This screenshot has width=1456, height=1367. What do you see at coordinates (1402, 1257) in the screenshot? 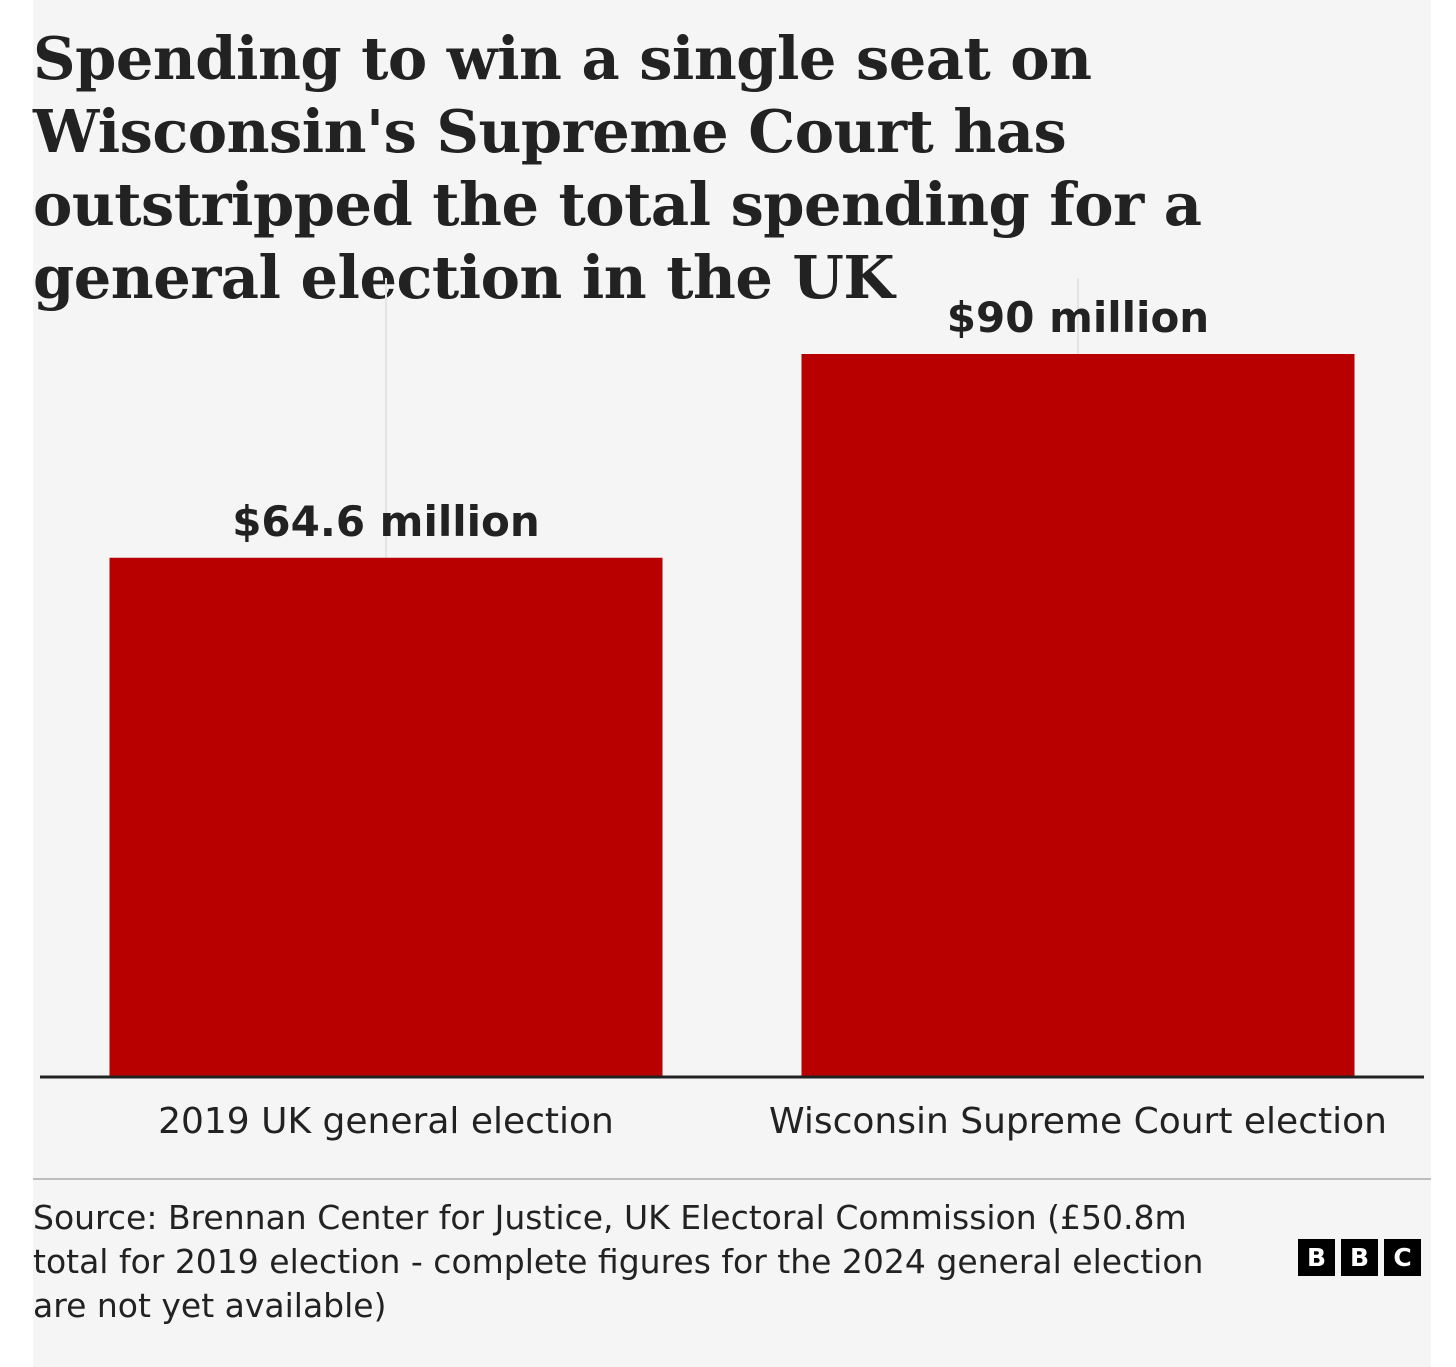
I see `bbc-logo-letter: C` at bounding box center [1402, 1257].